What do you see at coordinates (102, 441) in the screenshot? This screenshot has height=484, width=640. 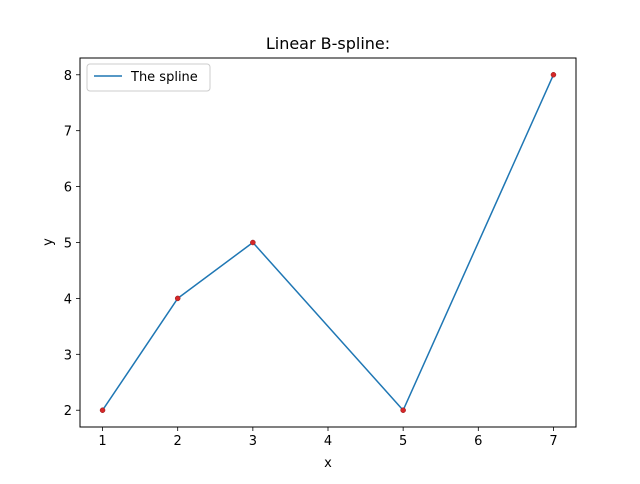 I see `x-tick-label: 1` at bounding box center [102, 441].